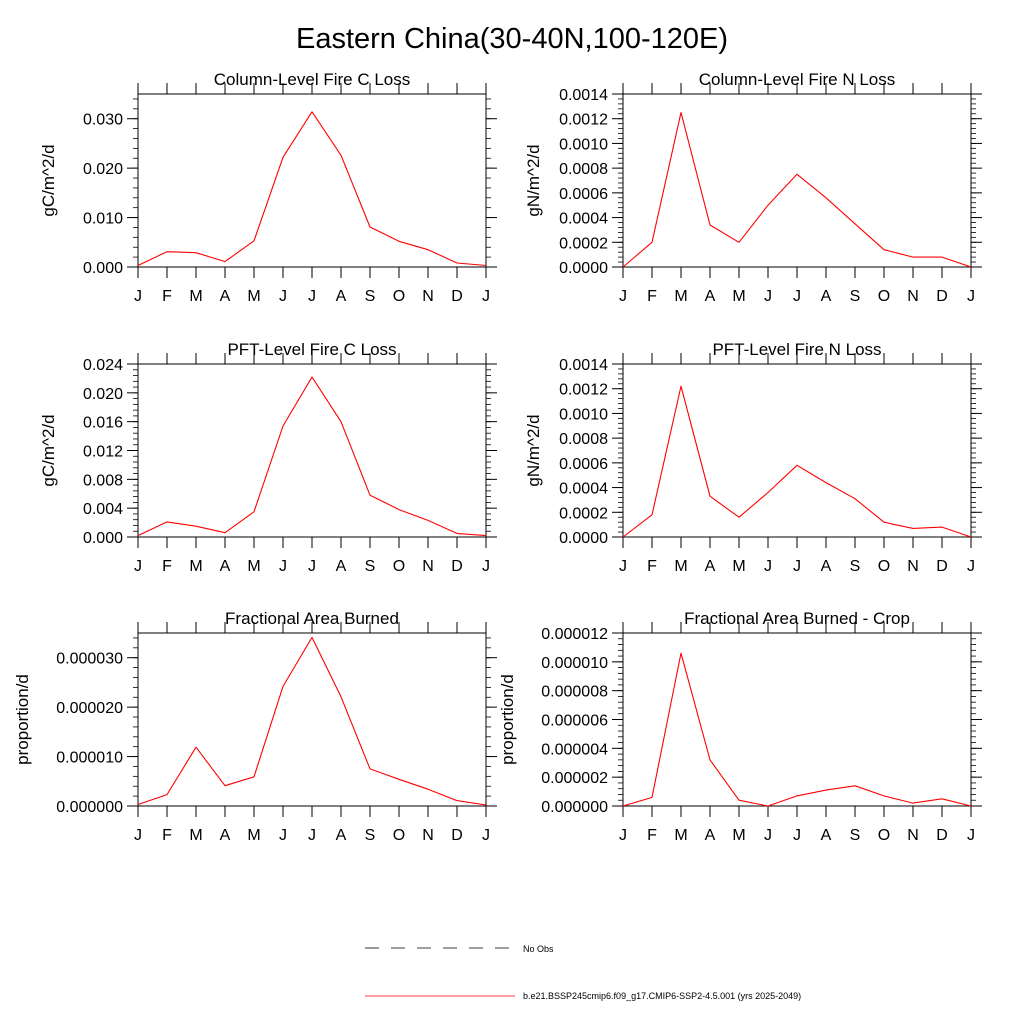  I want to click on y-tick-label: 0.016, so click(103, 423).